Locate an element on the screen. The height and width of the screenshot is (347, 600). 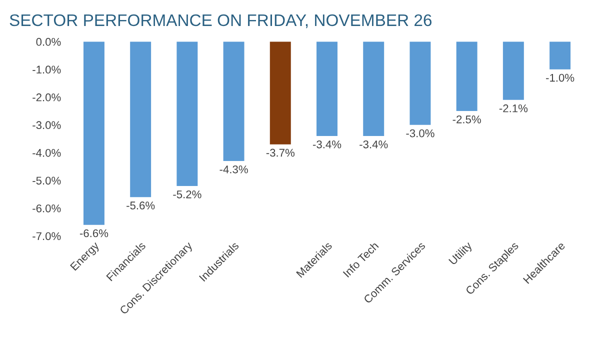
data-label: -1.0% is located at coordinates (560, 78).